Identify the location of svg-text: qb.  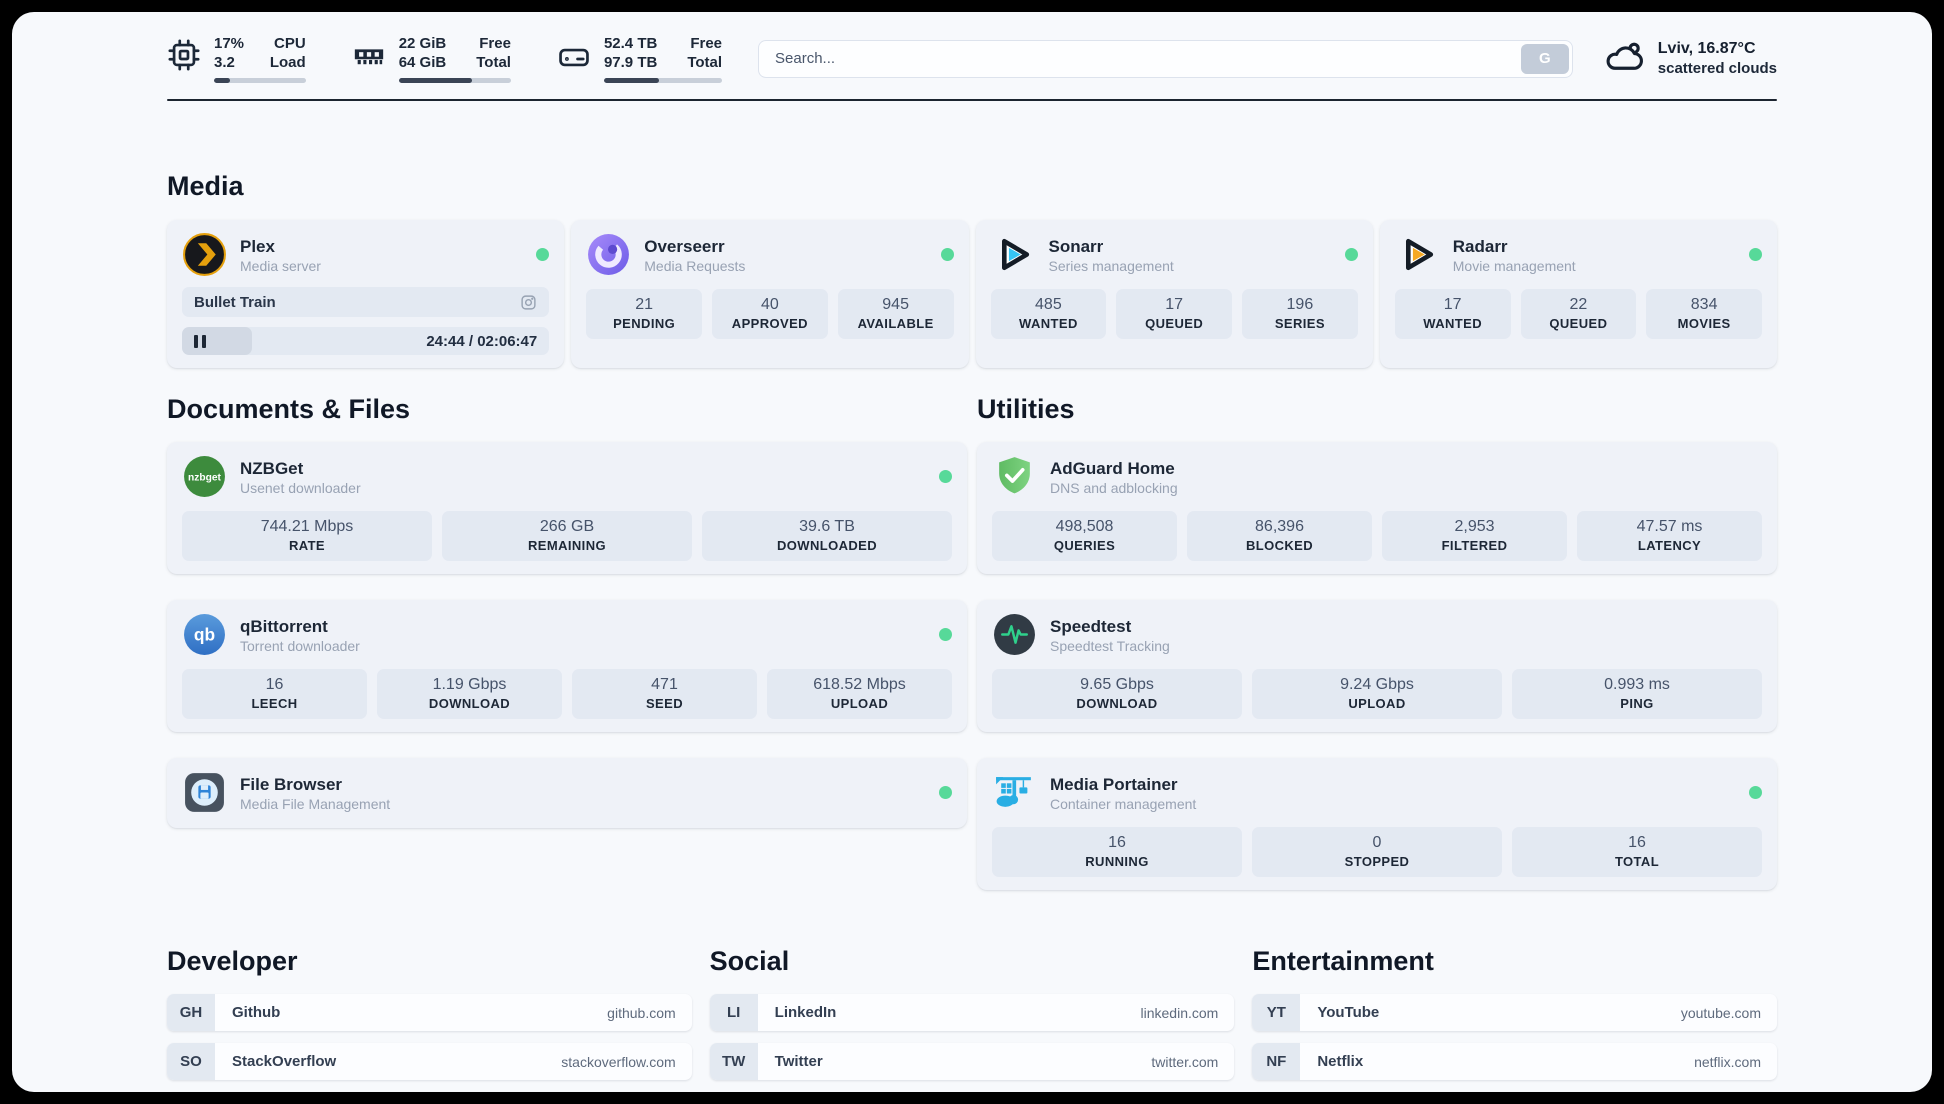
(204, 635).